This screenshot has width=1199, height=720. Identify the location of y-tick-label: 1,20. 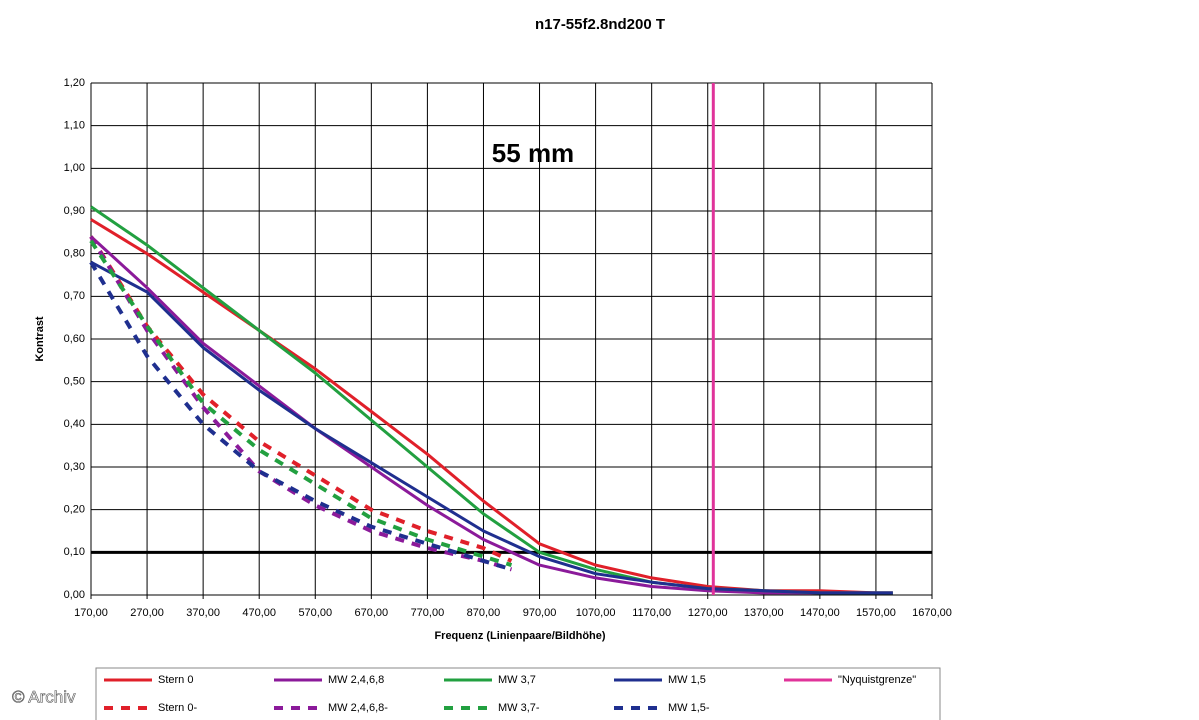
(74, 83).